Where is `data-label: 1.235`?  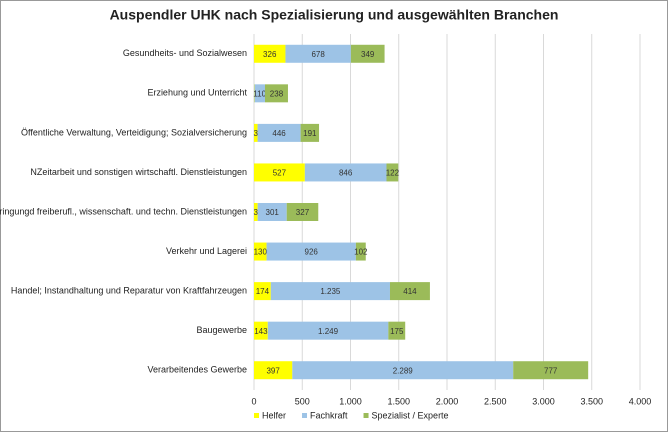
data-label: 1.235 is located at coordinates (330, 291).